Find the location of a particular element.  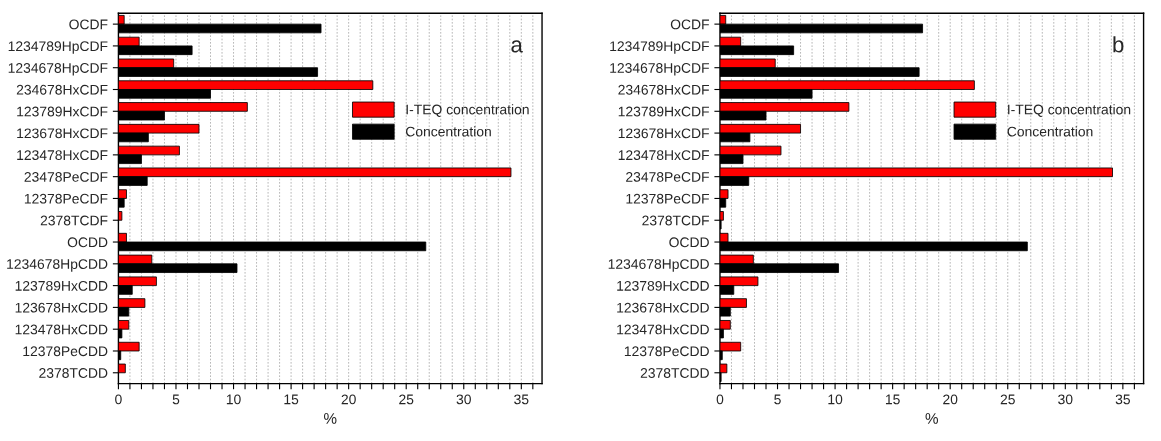

annotation: a is located at coordinates (517, 46).